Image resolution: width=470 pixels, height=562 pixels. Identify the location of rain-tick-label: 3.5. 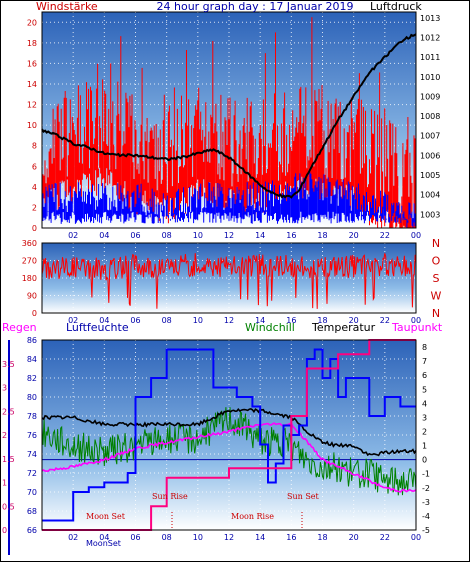
(8, 364).